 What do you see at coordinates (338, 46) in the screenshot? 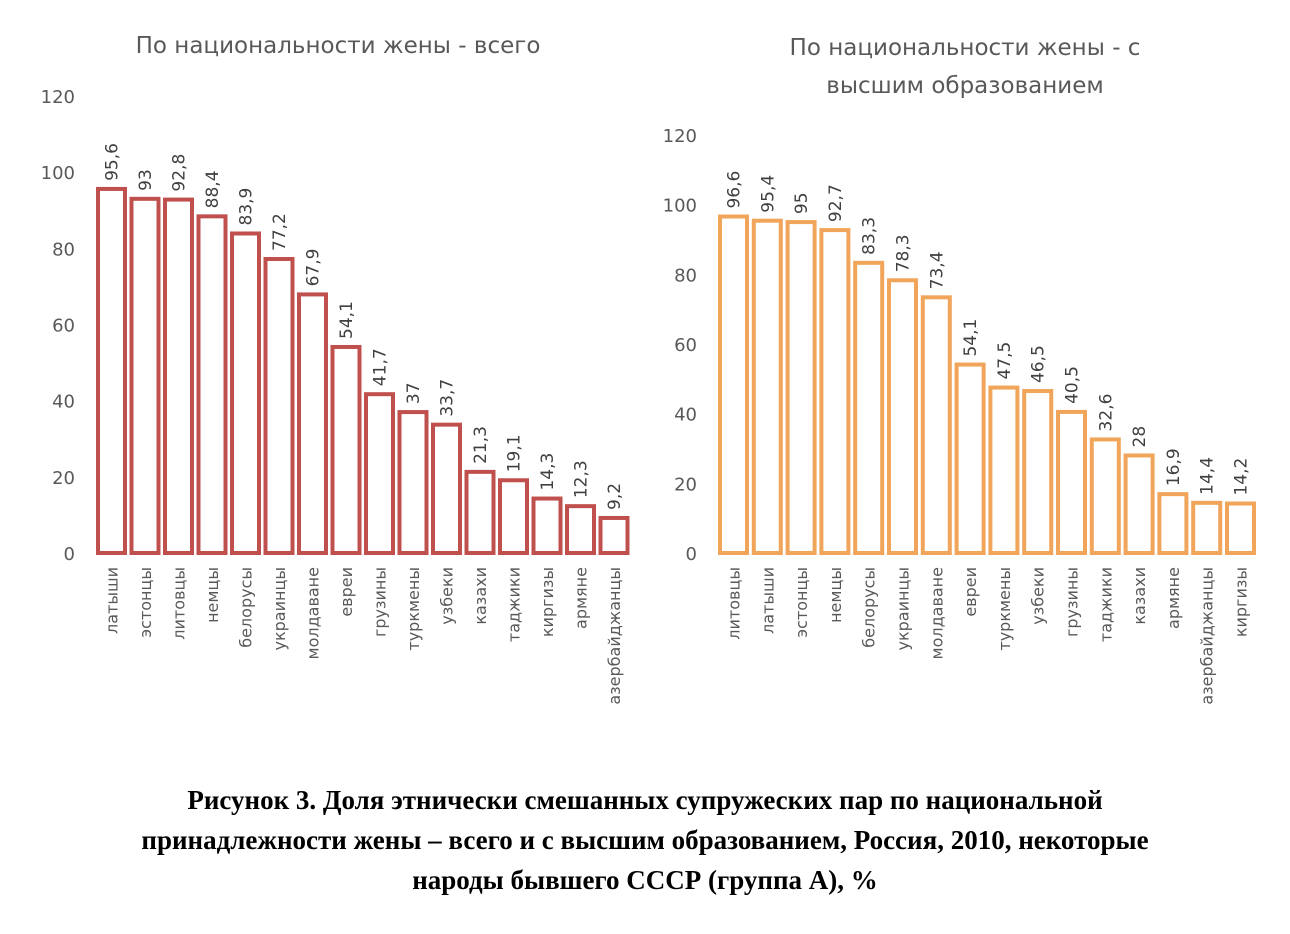
I see `chart-title: По национальности жены - всего` at bounding box center [338, 46].